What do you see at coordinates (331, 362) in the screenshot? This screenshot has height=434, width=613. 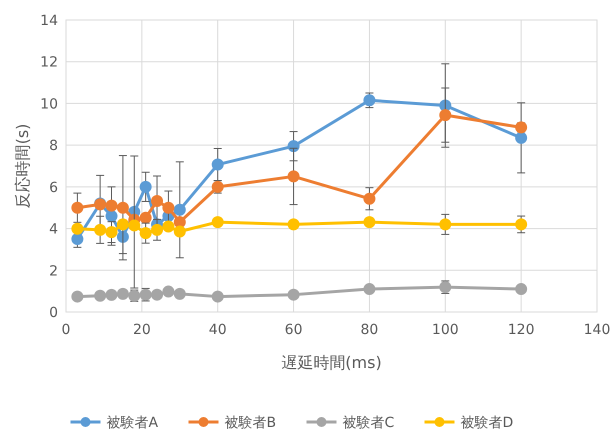 I see `x-axis-title: 遅延時間(ms)` at bounding box center [331, 362].